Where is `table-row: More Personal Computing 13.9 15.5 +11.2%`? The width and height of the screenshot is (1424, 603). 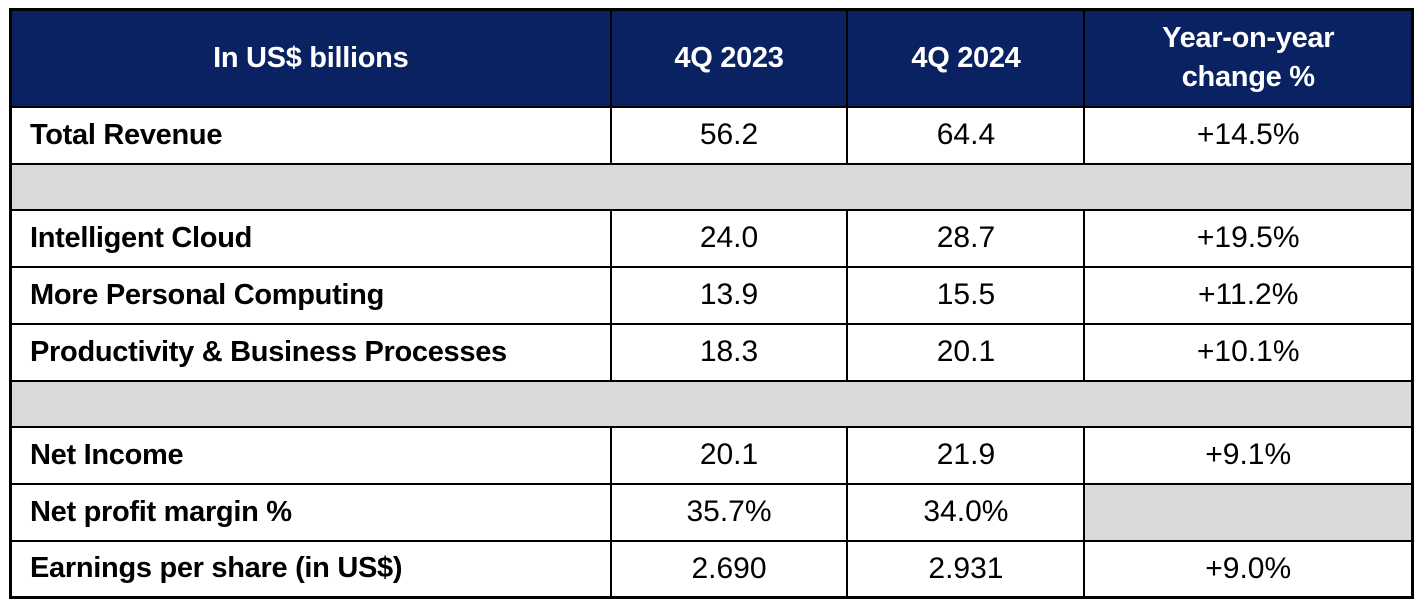
table-row: More Personal Computing 13.9 15.5 +11.2% is located at coordinates (711, 295).